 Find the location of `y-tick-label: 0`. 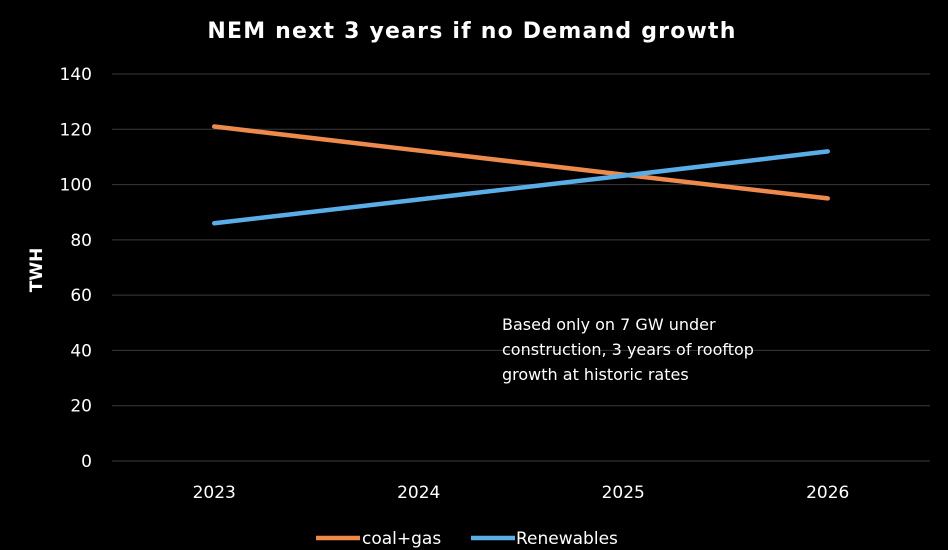

y-tick-label: 0 is located at coordinates (86, 462).